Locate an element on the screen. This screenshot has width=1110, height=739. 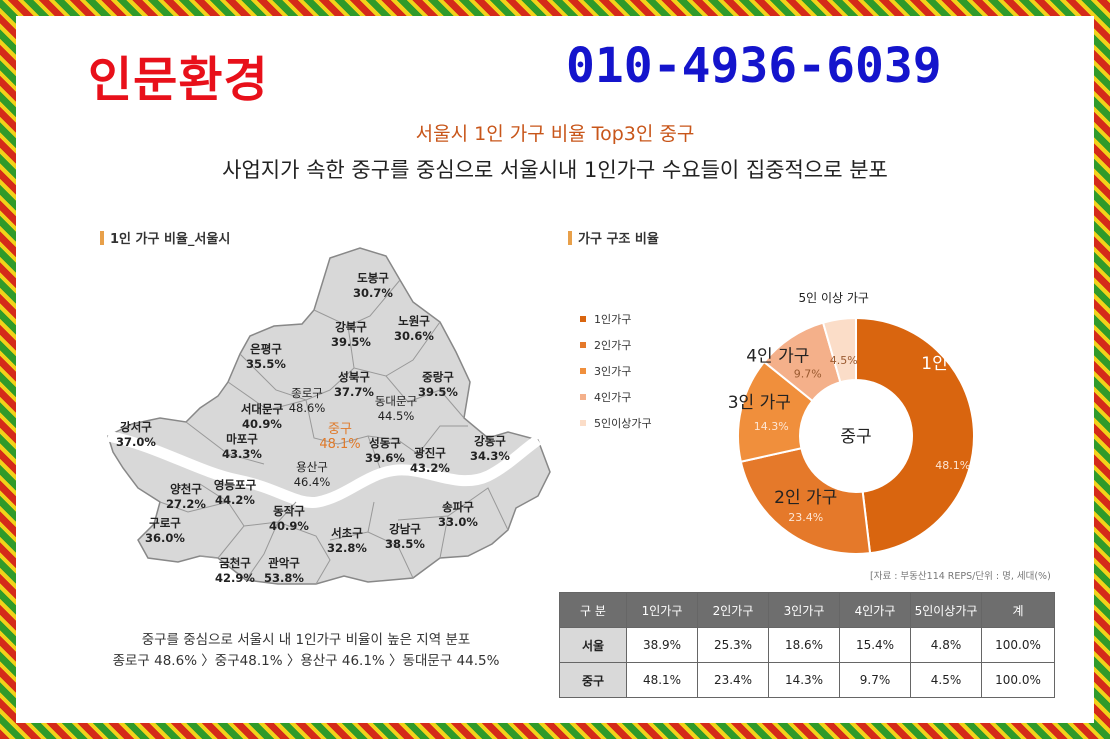
pie-slice-label: 1인 가구 is located at coordinates (952, 364).